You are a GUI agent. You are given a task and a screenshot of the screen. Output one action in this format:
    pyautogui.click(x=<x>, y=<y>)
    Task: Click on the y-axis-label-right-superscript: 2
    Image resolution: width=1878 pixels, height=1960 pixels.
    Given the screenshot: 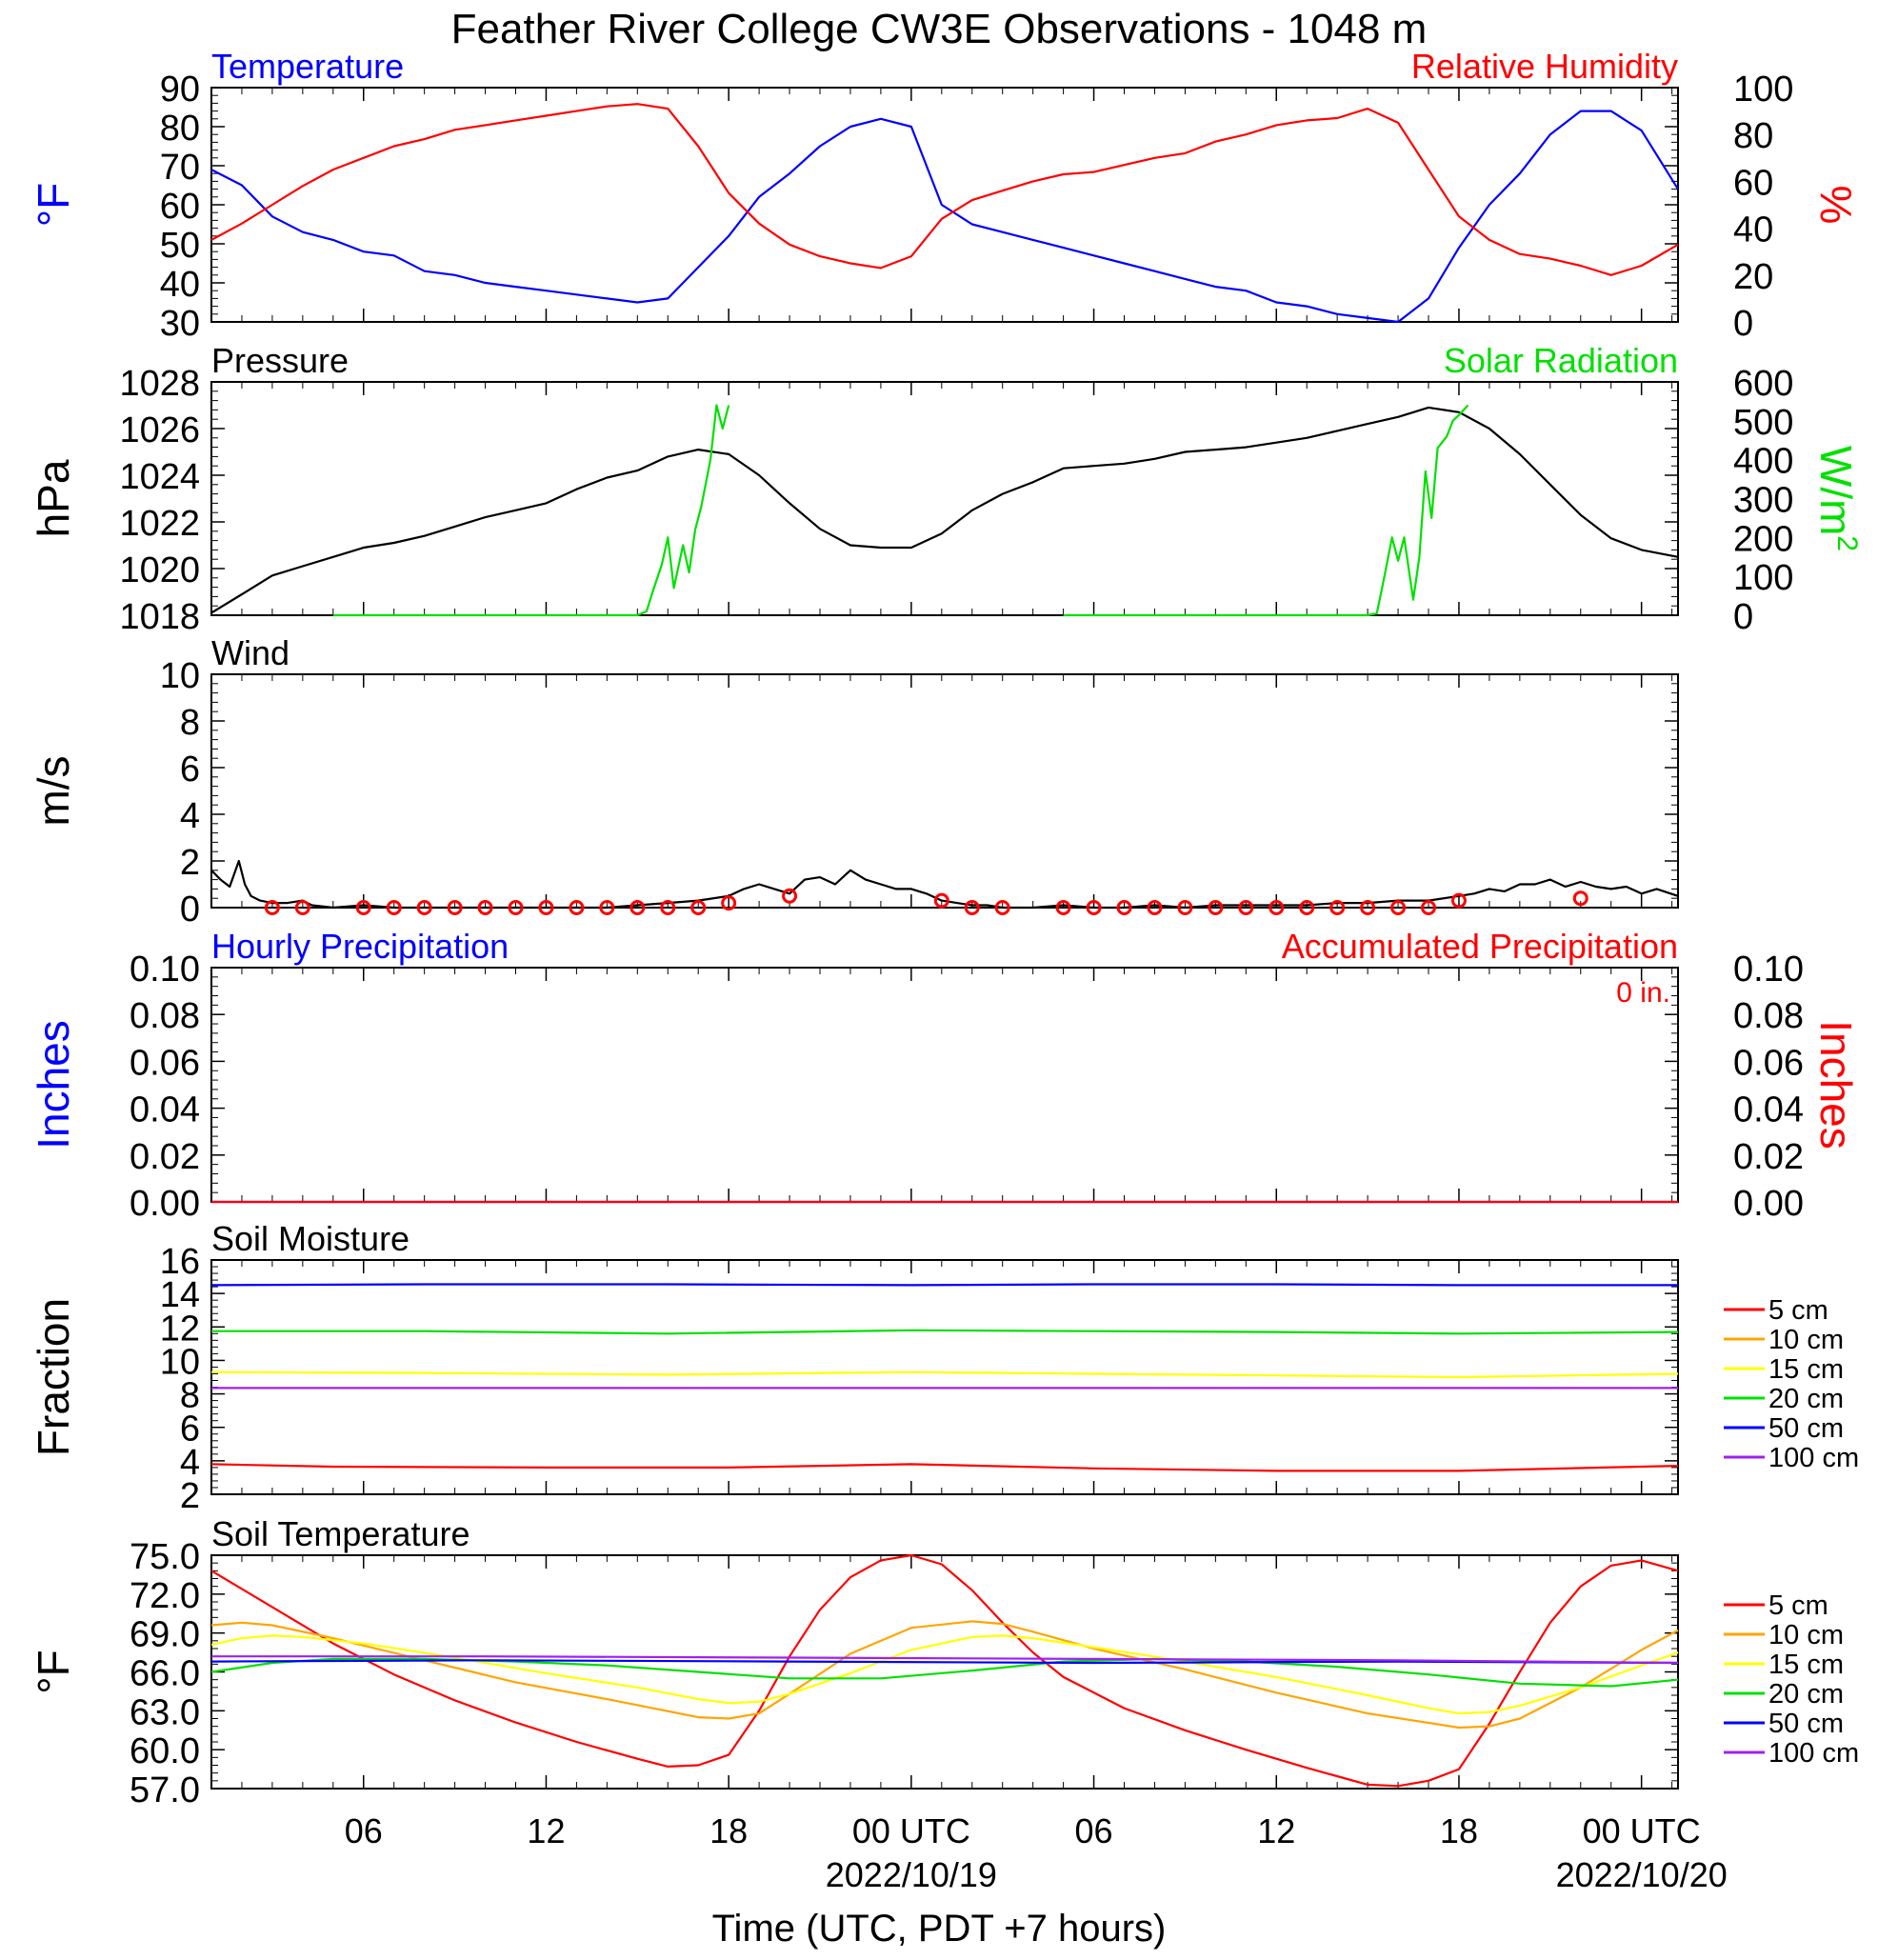 What is the action you would take?
    pyautogui.click(x=1847, y=543)
    